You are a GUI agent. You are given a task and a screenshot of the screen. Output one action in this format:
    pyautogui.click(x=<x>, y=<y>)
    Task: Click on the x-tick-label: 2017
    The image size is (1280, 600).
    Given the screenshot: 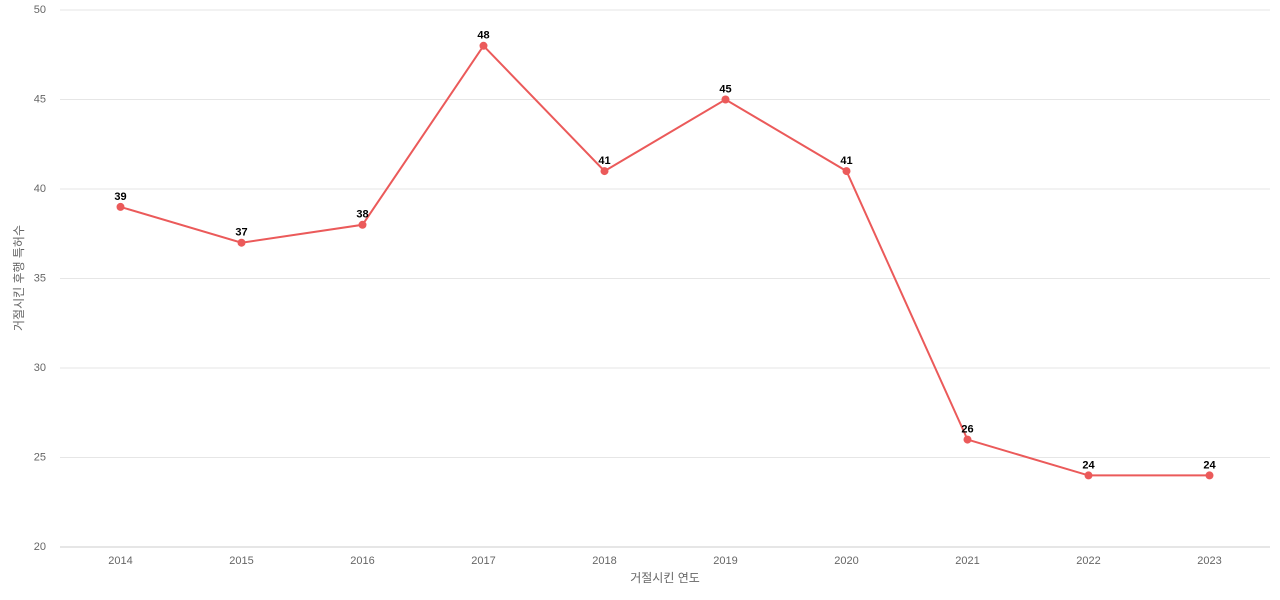 What is the action you would take?
    pyautogui.click(x=483, y=561)
    